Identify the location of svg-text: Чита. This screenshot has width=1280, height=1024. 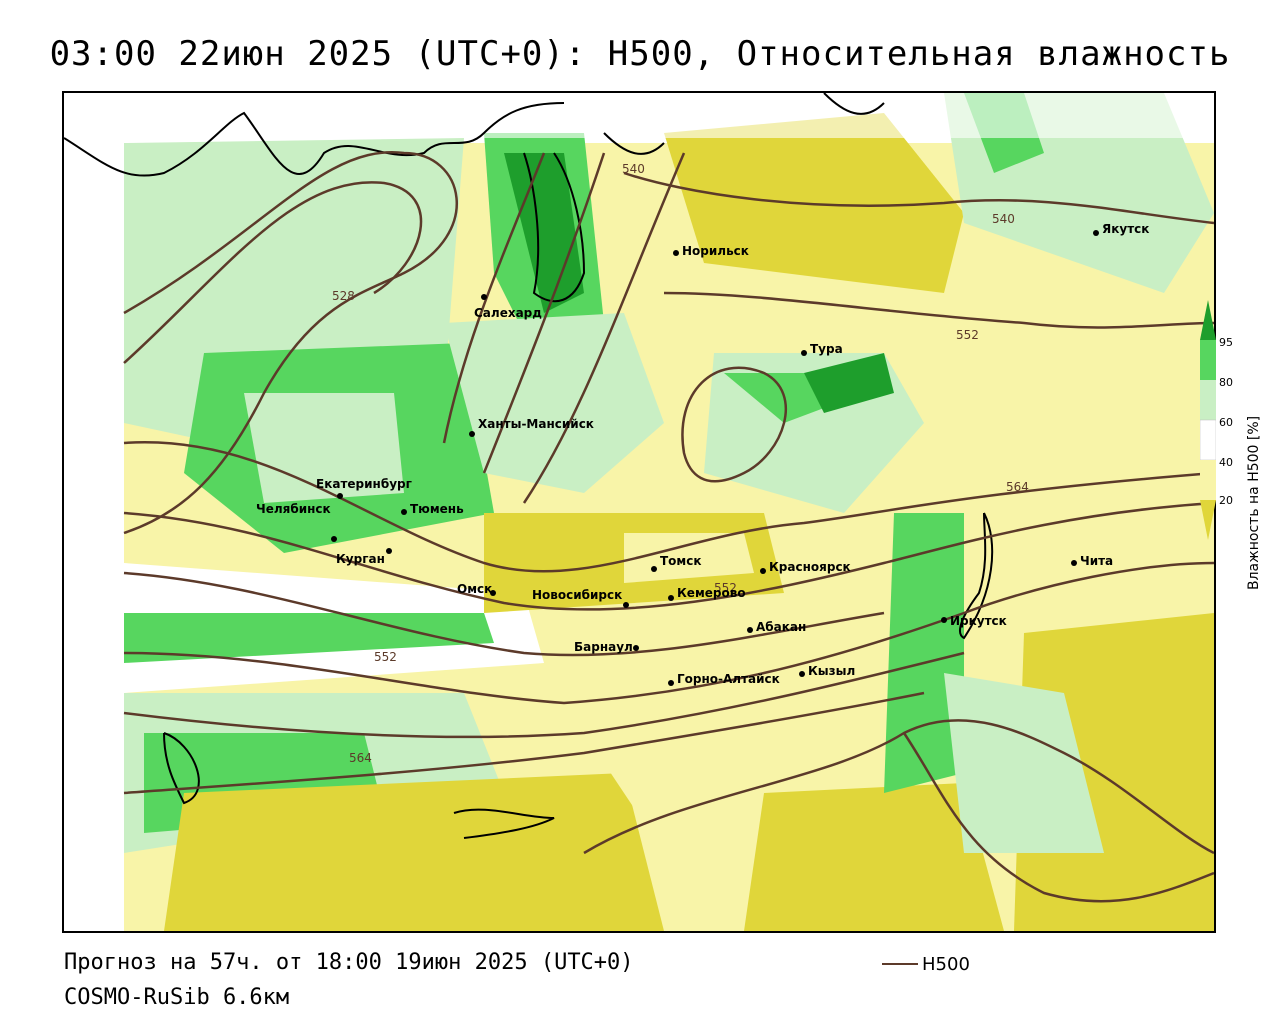
(1096, 561).